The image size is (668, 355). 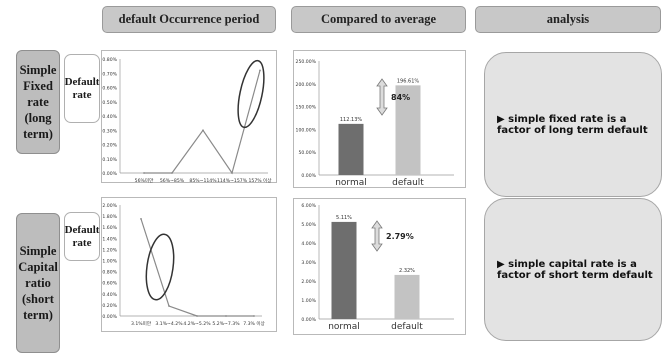 What do you see at coordinates (400, 97) in the screenshot?
I see `difference-annotation: 84%` at bounding box center [400, 97].